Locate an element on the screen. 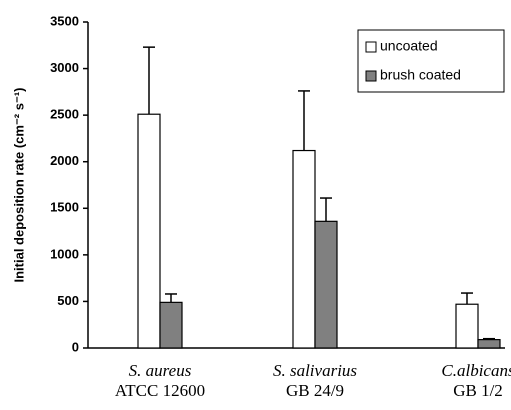  legend-box is located at coordinates (431, 61).